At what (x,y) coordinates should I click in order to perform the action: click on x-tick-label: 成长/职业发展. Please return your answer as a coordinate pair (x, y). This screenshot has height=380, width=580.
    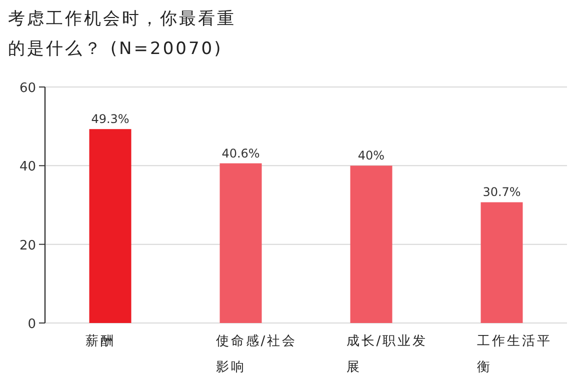
    Looking at the image, I should click on (387, 354).